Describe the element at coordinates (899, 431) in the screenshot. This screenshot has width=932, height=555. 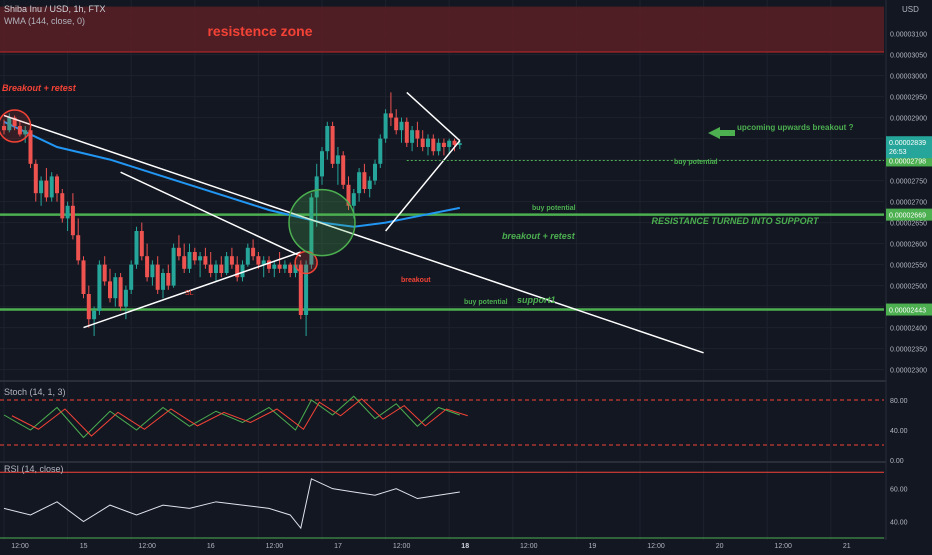
I see `stoch-tick-label: 40.00` at that location.